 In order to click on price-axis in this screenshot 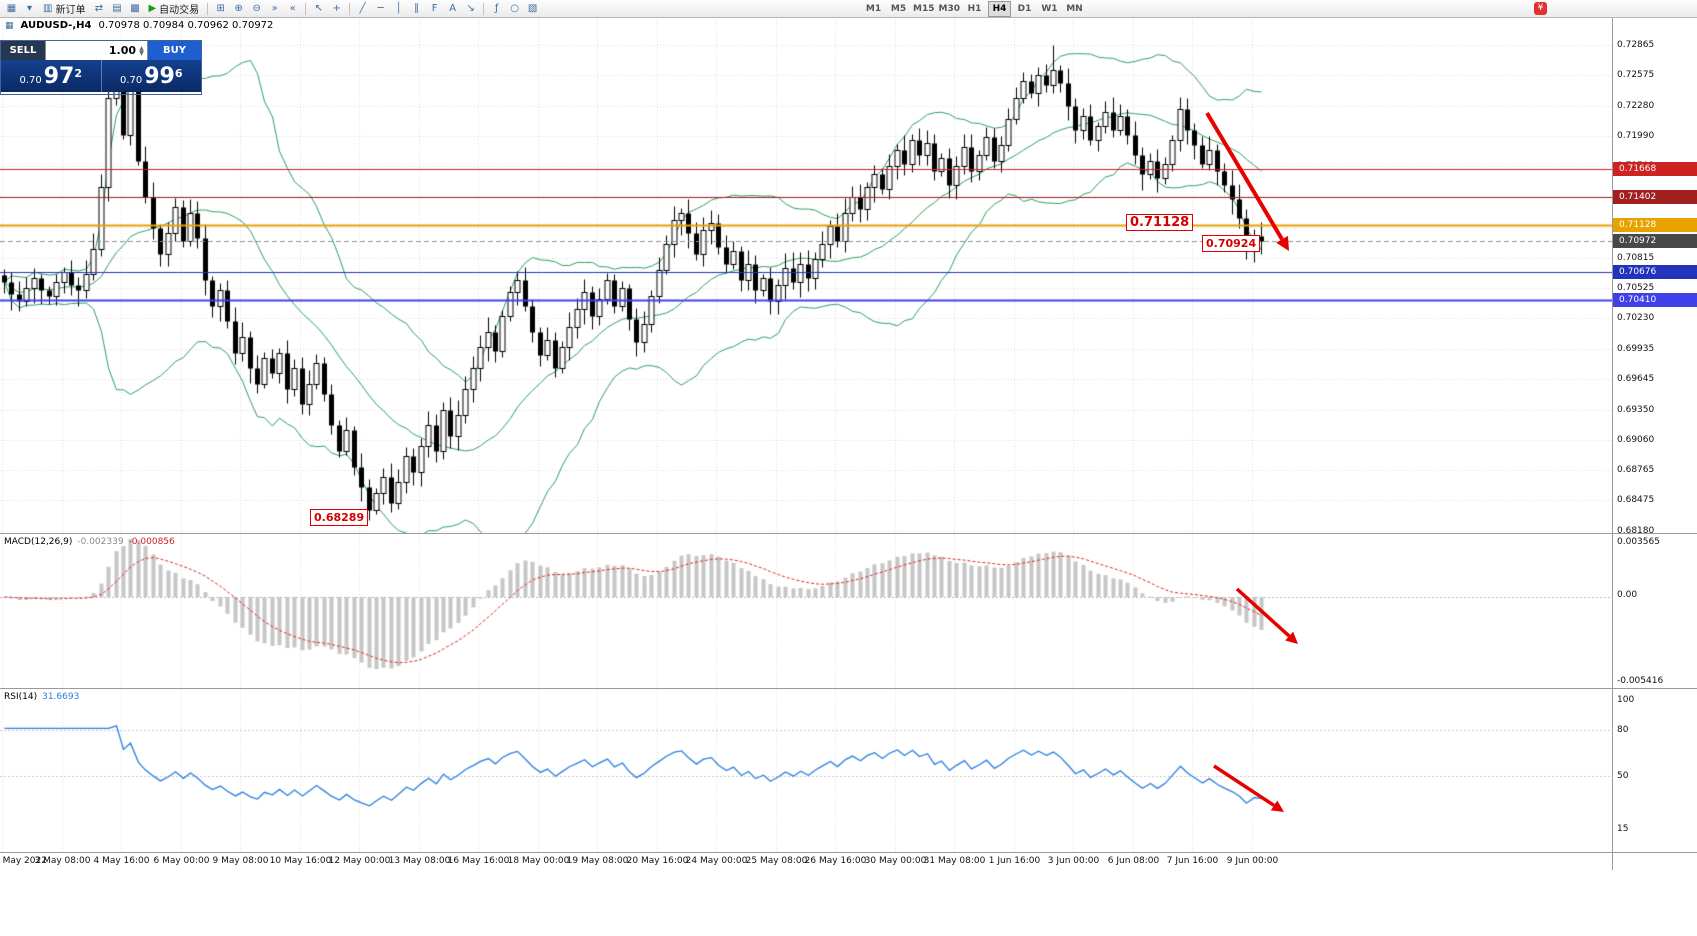, I will do `click(1655, 434)`.